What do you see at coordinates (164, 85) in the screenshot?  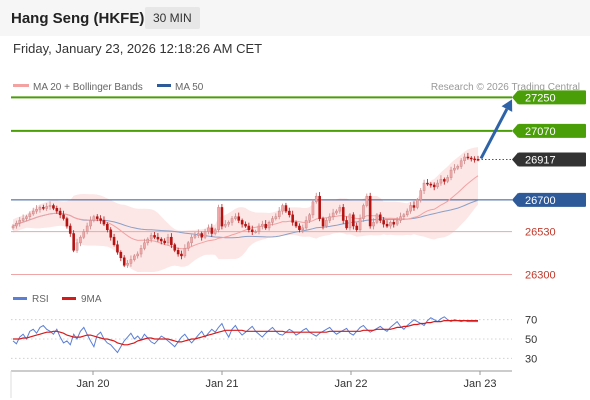 I see `ma50-legend-swatch` at bounding box center [164, 85].